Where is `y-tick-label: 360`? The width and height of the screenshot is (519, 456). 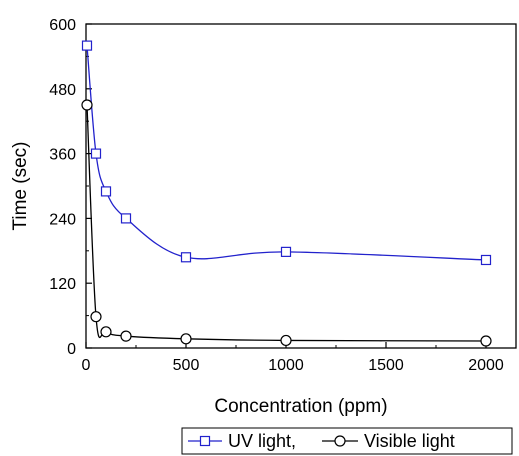
y-tick-label: 360 is located at coordinates (62, 155).